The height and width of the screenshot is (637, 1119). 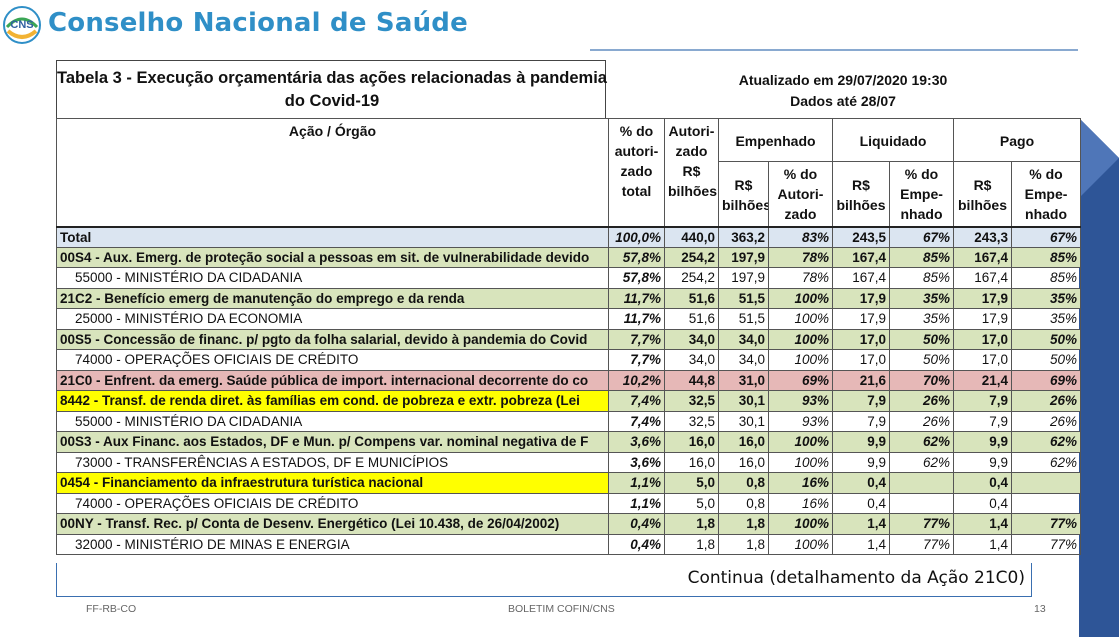 What do you see at coordinates (856, 578) in the screenshot?
I see `continua-note: Continua (detalhamento da Ação 21C0)` at bounding box center [856, 578].